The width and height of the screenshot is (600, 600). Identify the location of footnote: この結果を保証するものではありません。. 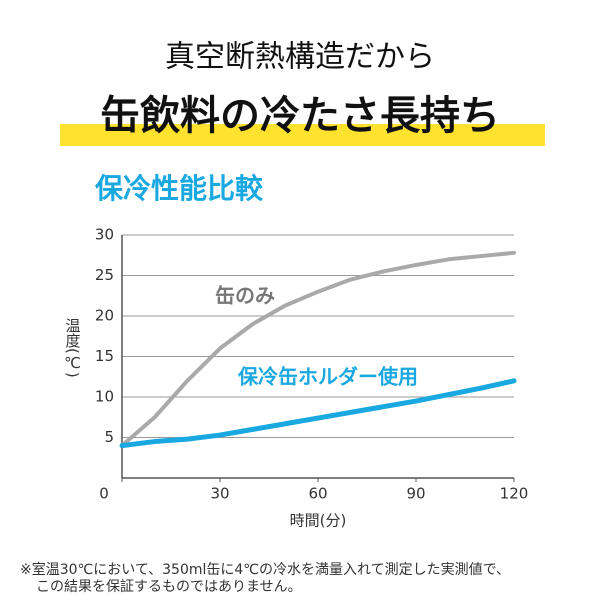
(169, 587).